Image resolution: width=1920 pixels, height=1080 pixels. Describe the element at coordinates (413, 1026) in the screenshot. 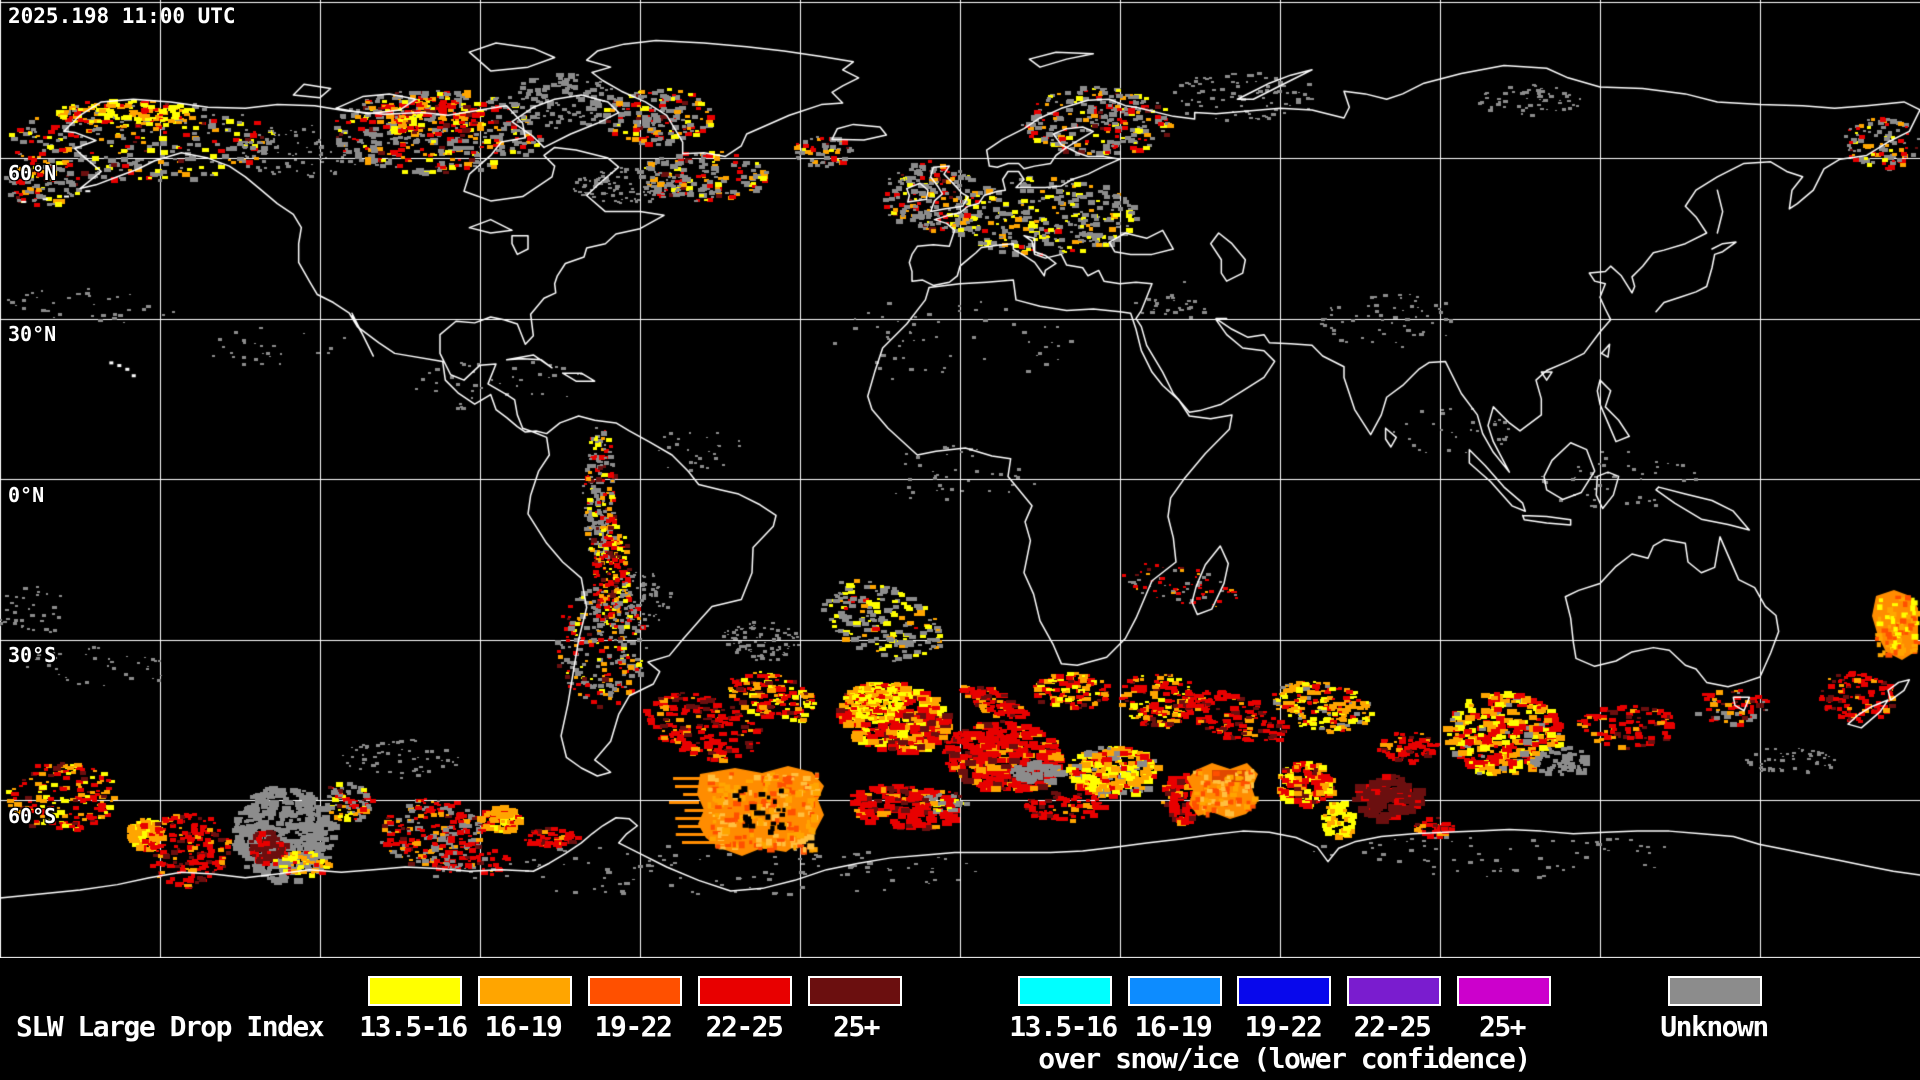

I see `legend-label-13.5-16: 13.5-16` at that location.